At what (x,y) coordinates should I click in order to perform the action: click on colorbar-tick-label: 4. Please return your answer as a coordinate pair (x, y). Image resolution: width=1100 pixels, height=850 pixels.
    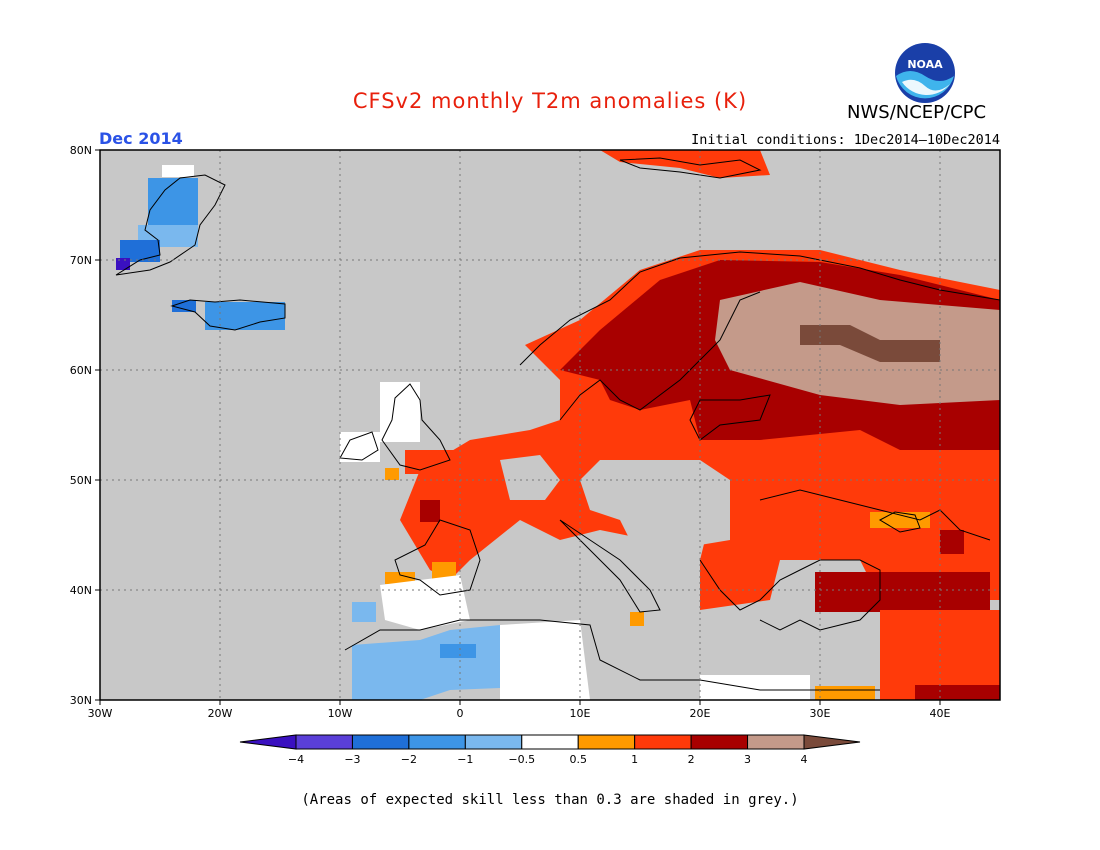
    Looking at the image, I should click on (804, 759).